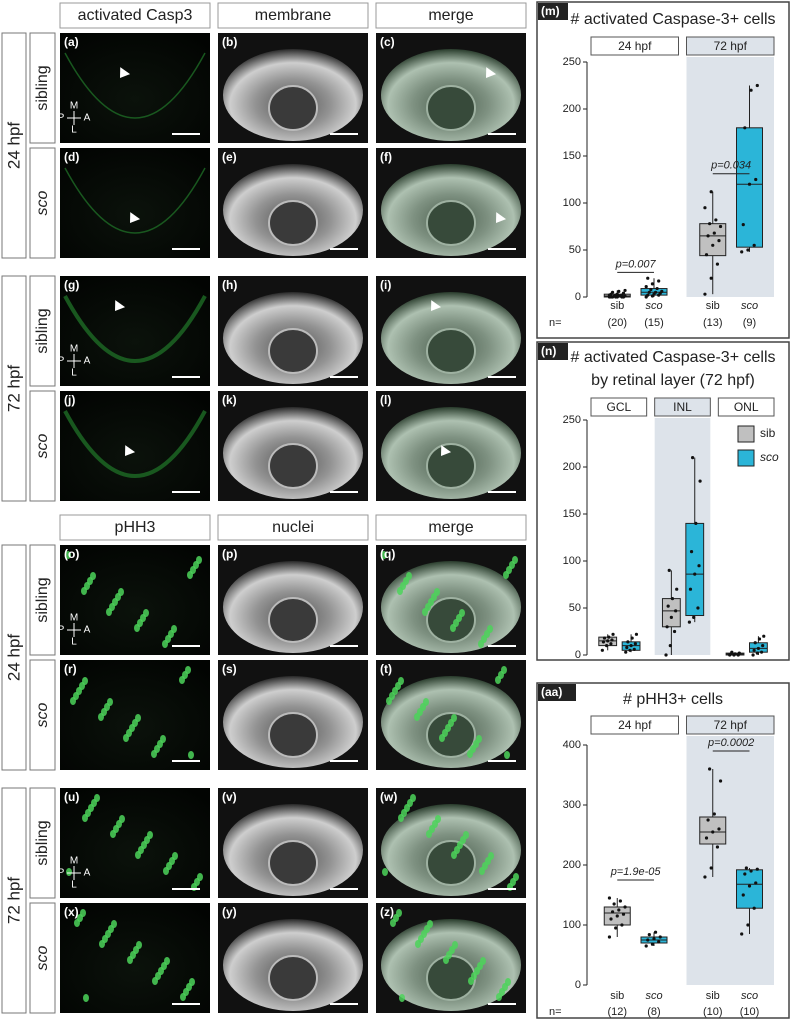  Describe the element at coordinates (673, 357) in the screenshot. I see `chart-title: # activated Caspase-3+ cells` at that location.